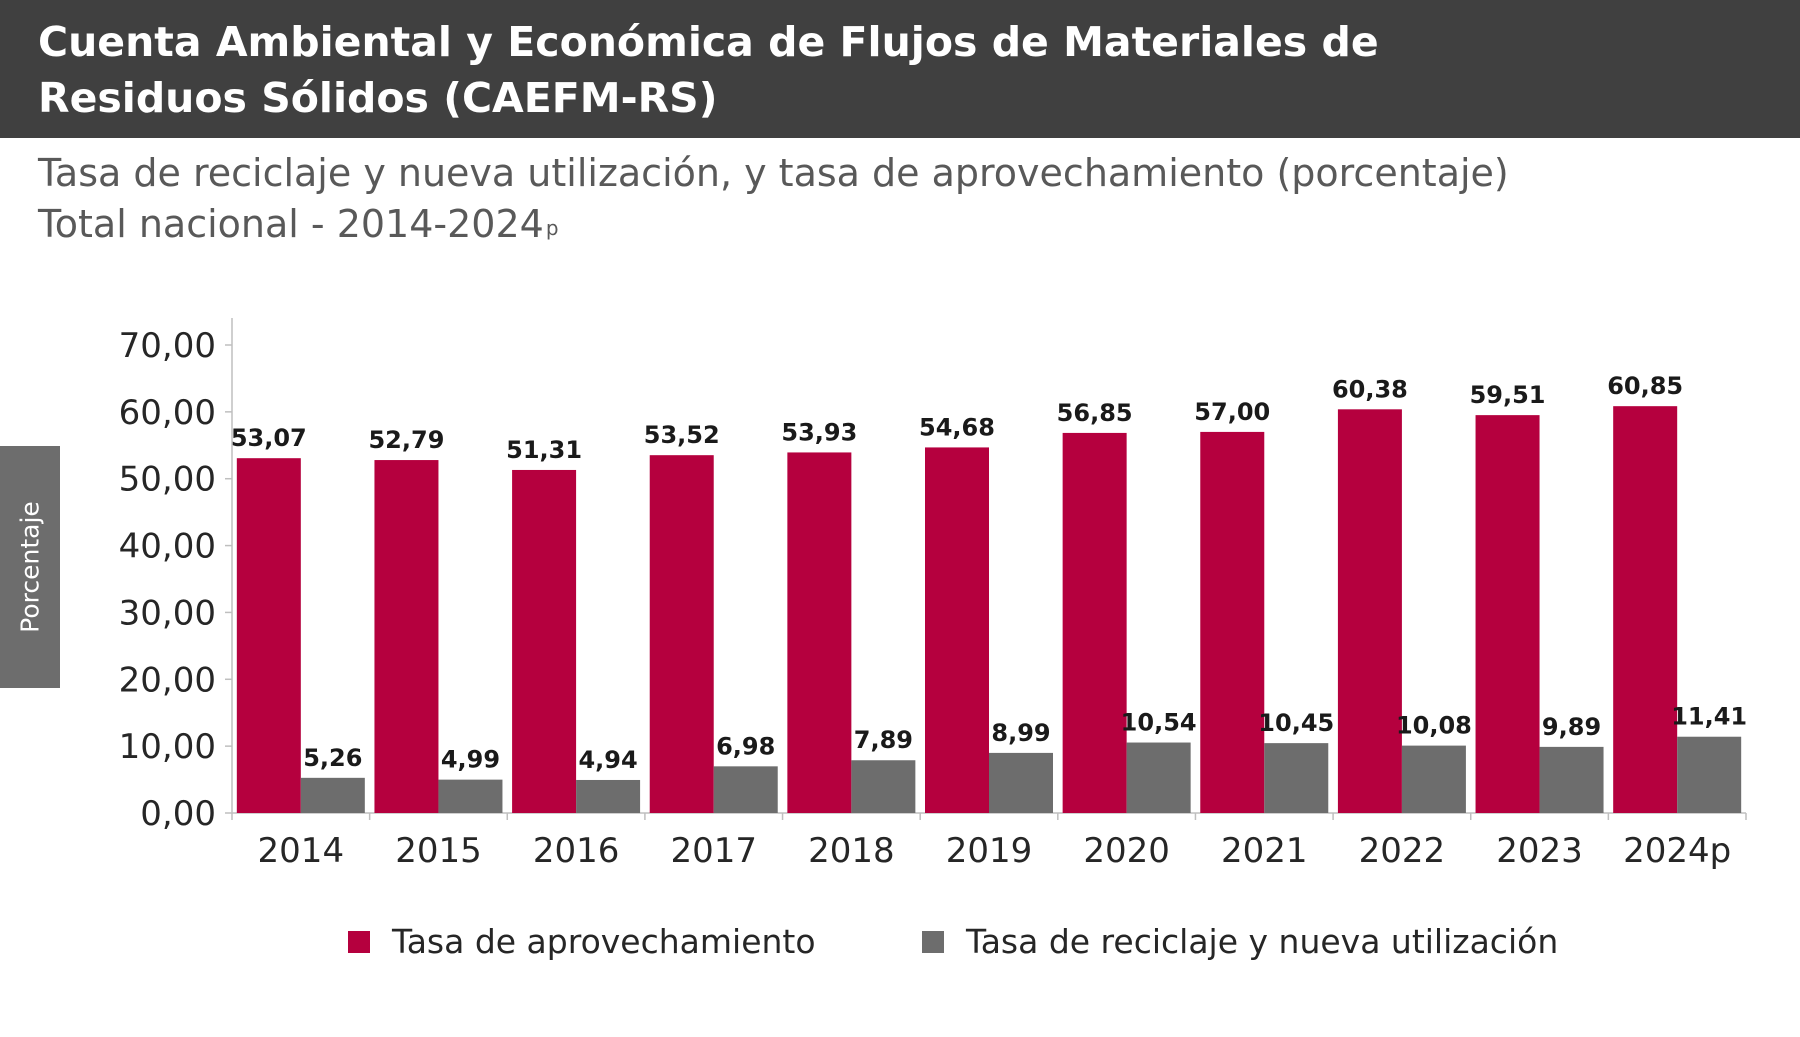 This screenshot has height=1037, width=1800. I want to click on x-tick-label: 2024p, so click(1677, 851).